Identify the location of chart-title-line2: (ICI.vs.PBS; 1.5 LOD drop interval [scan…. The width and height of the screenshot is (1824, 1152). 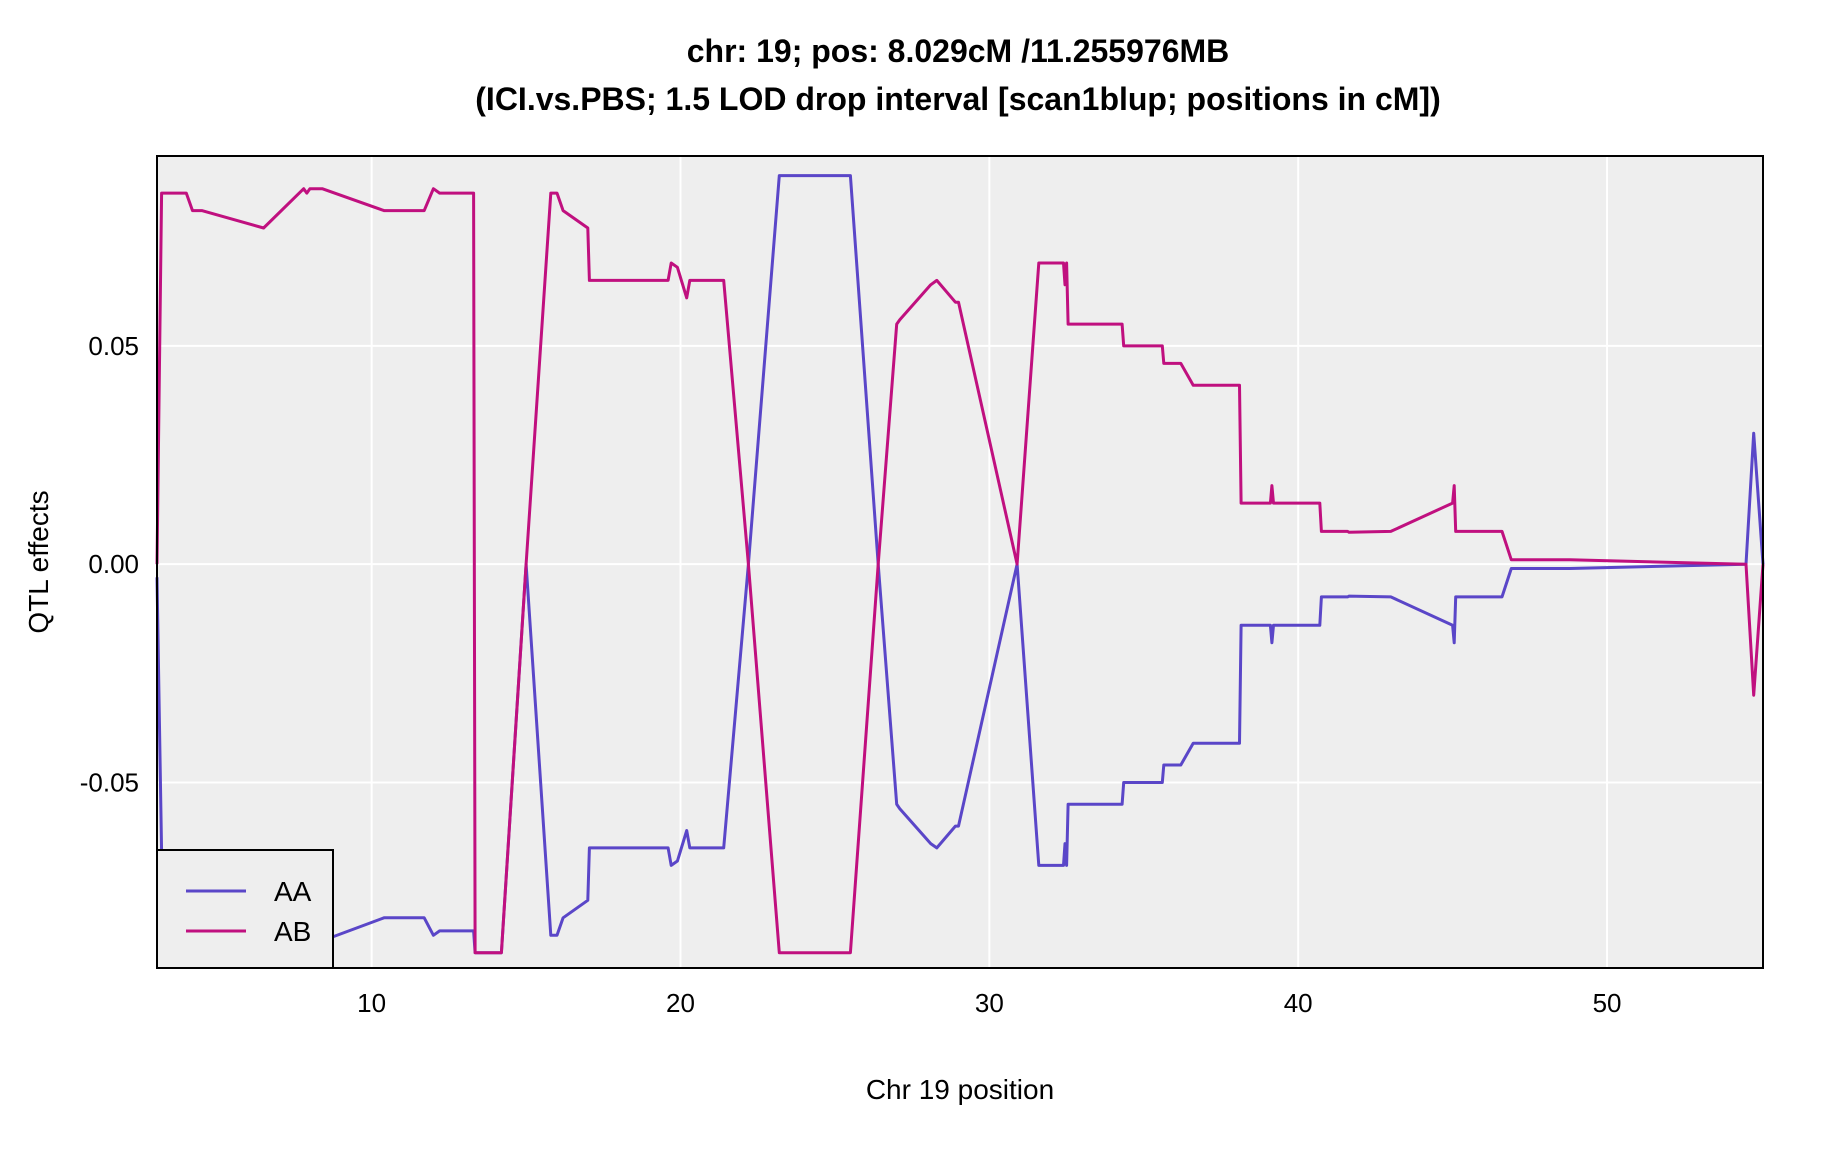
(957, 99).